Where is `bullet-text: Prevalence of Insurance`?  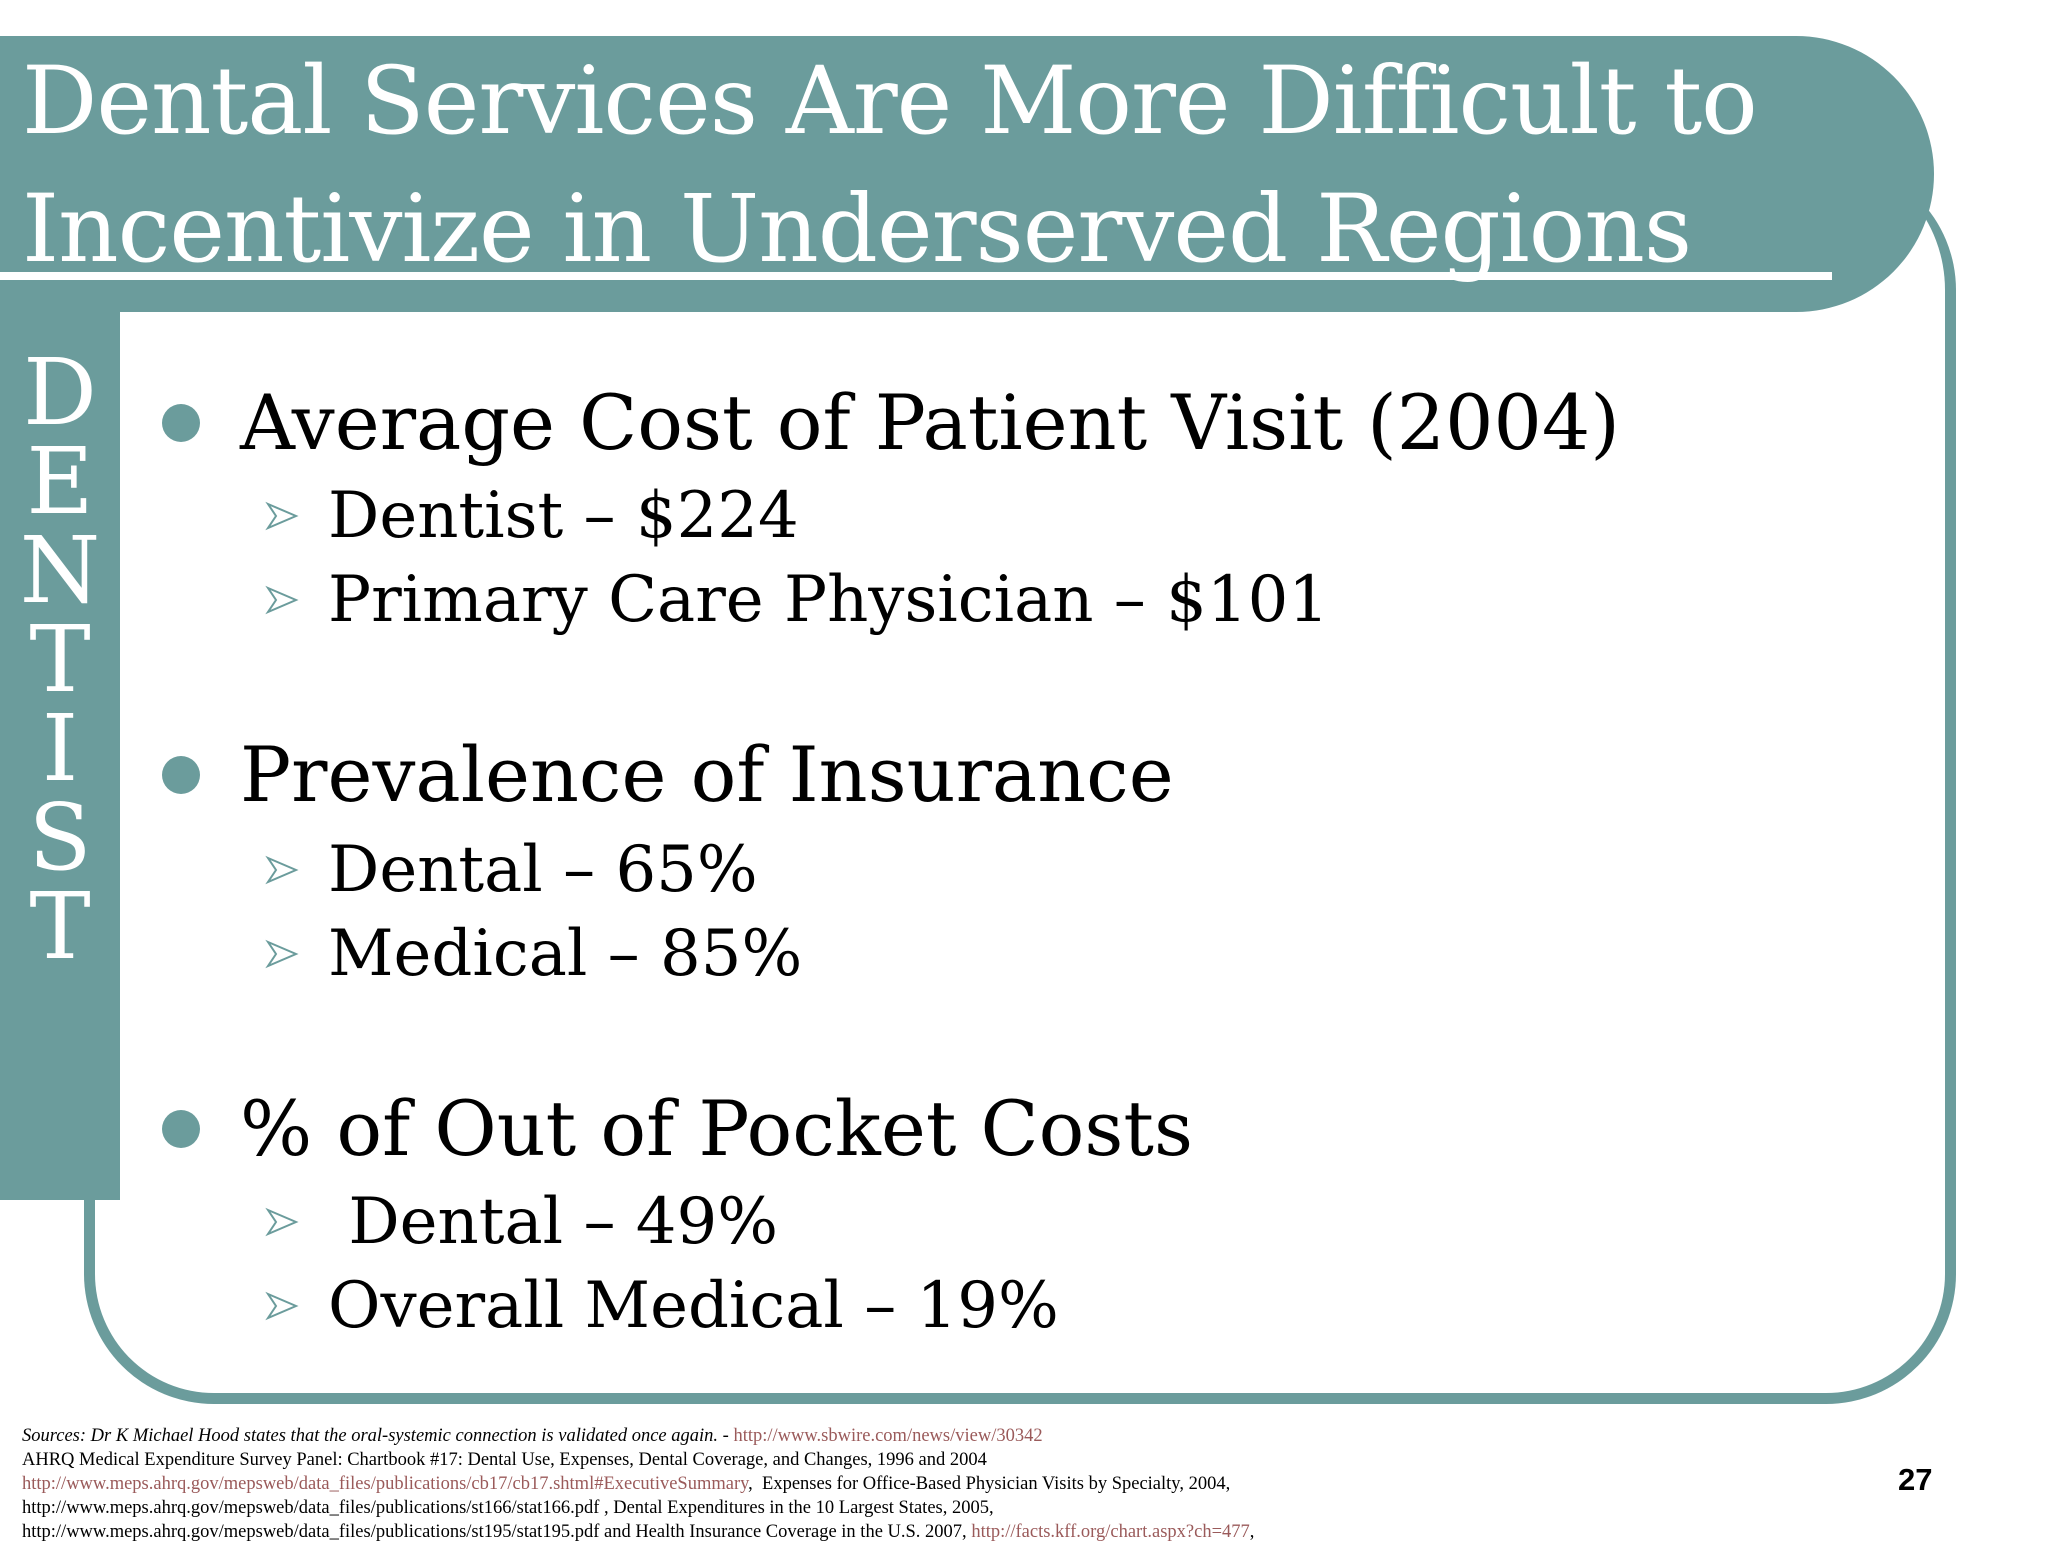
bullet-text: Prevalence of Insurance is located at coordinates (707, 774).